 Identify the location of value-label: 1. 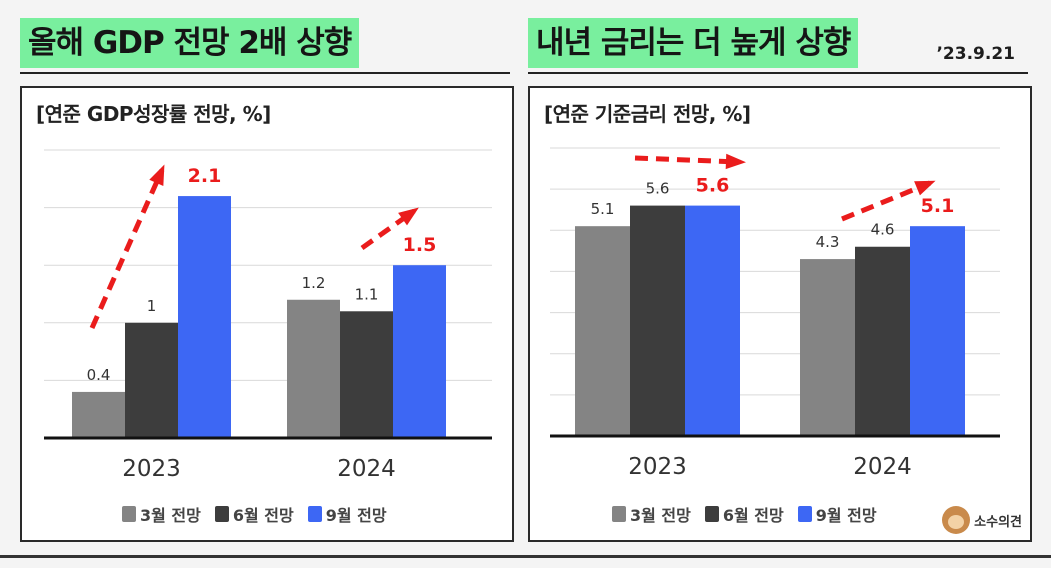
(152, 306).